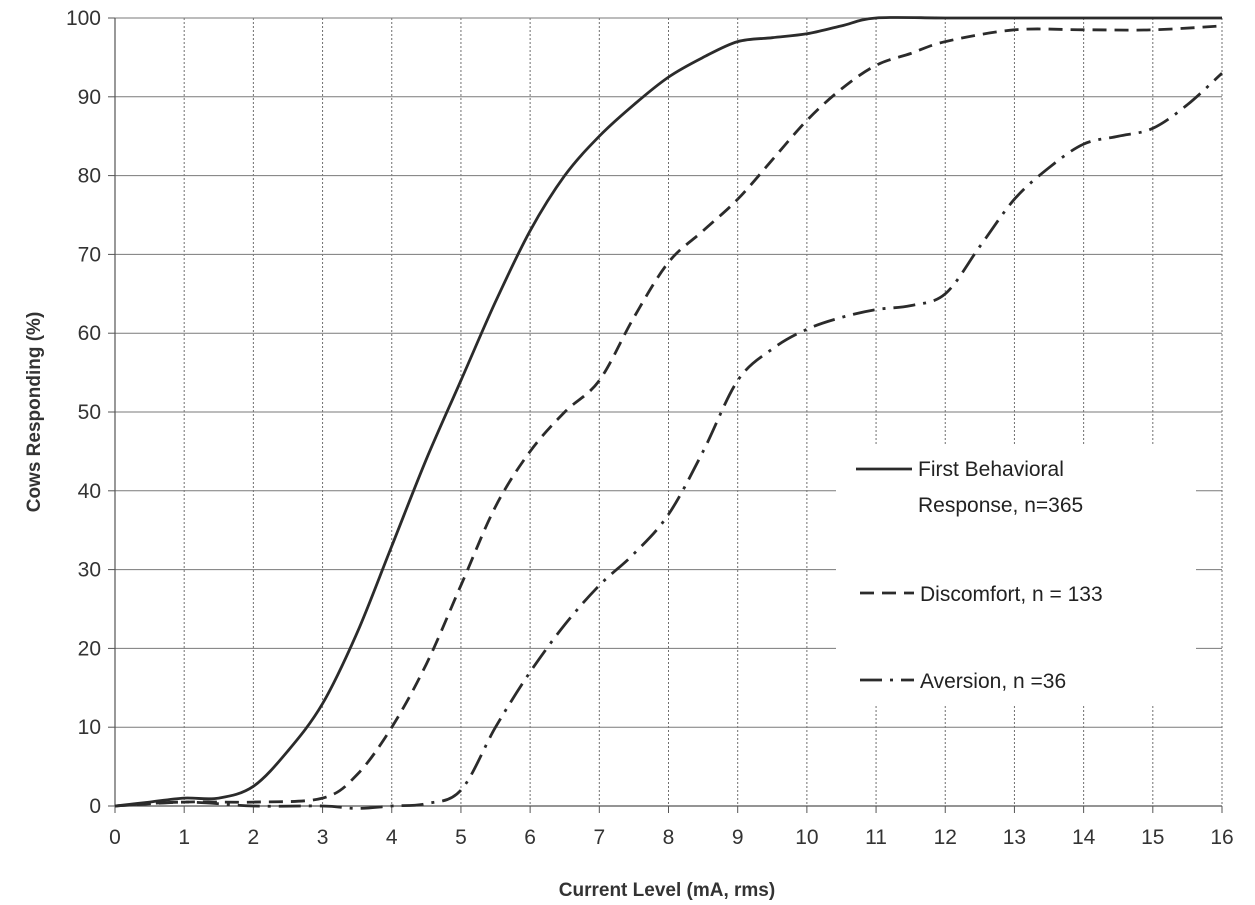  What do you see at coordinates (1014, 837) in the screenshot?
I see `x-tick-label: 13` at bounding box center [1014, 837].